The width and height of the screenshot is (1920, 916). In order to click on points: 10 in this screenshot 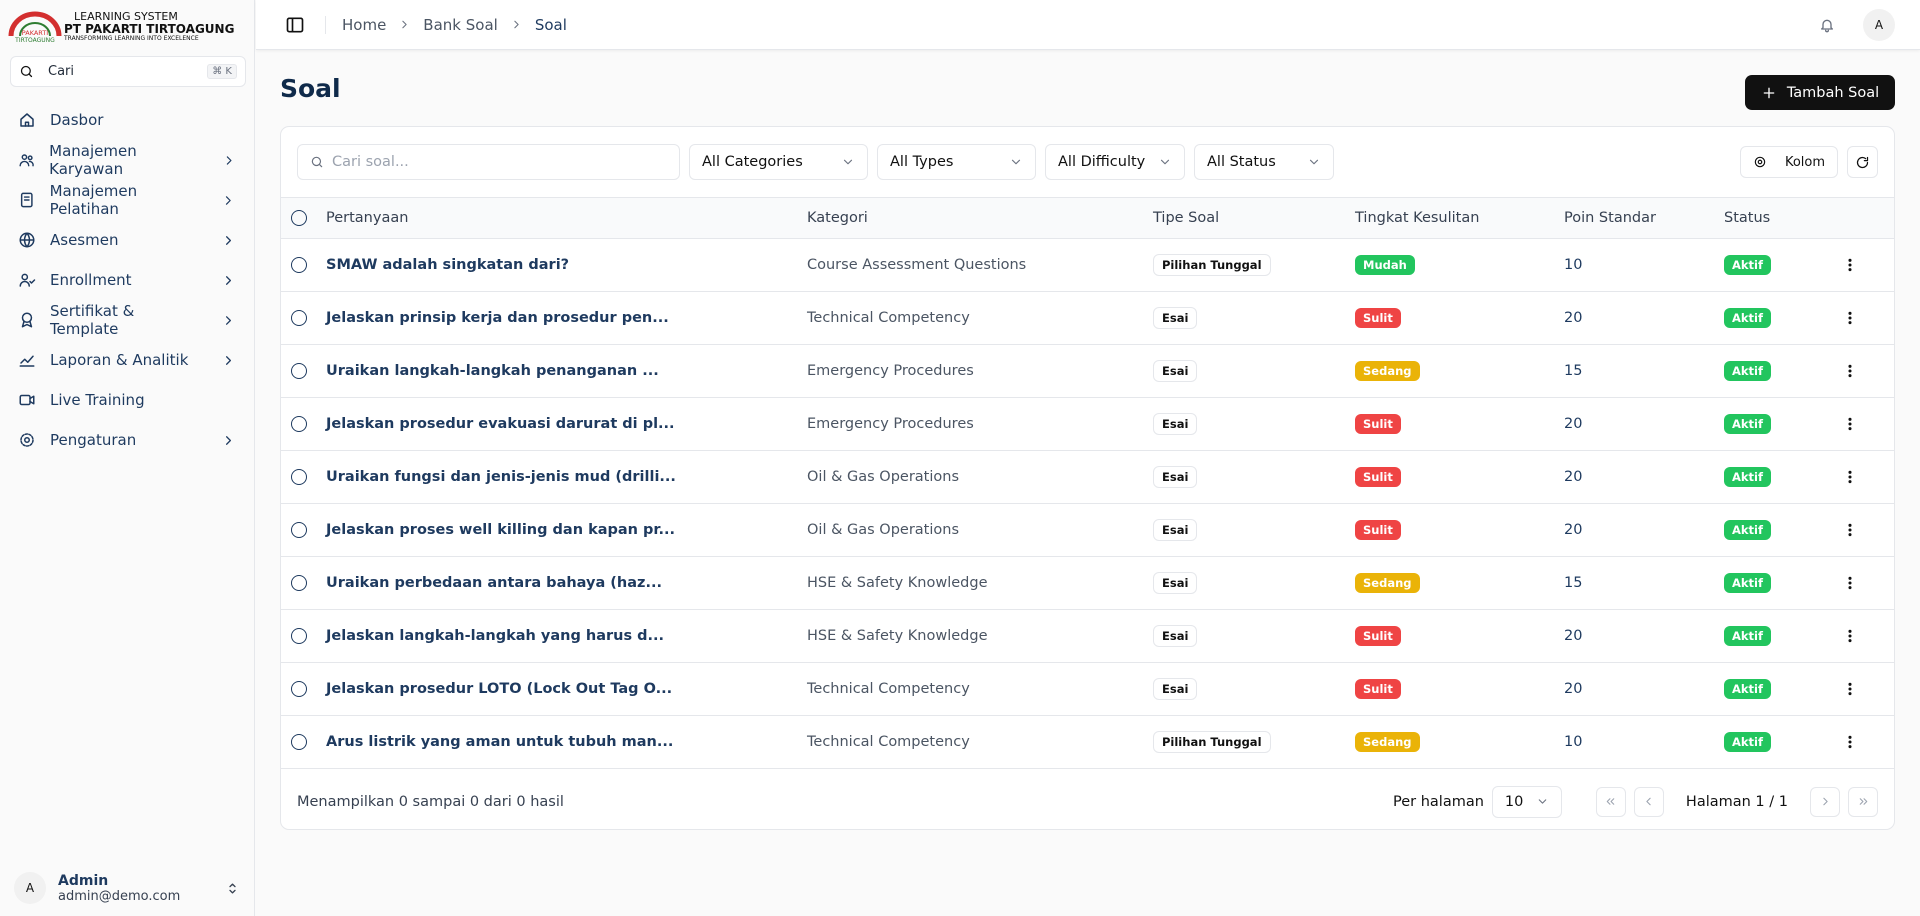, I will do `click(1643, 265)`.